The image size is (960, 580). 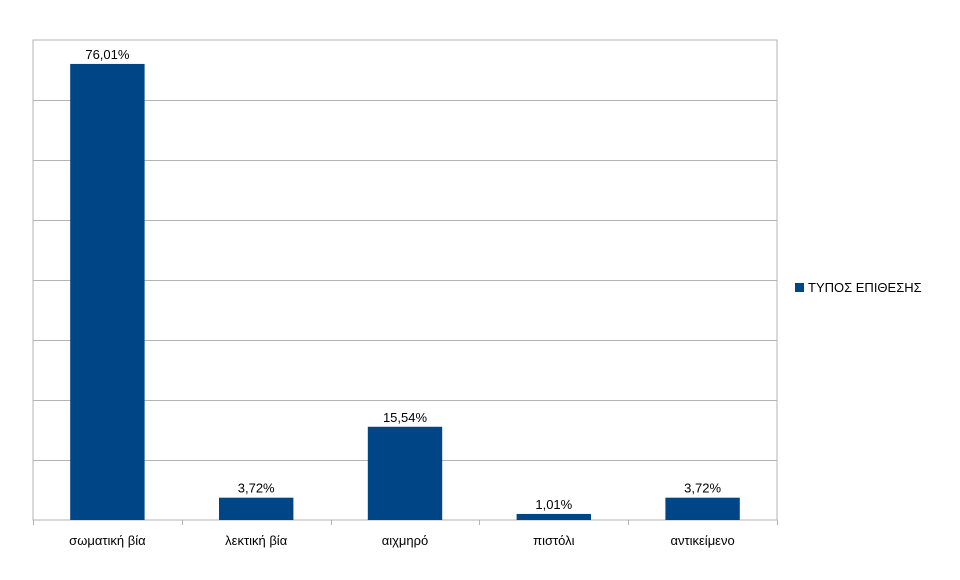 I want to click on data-label: 76,01%, so click(x=107, y=54).